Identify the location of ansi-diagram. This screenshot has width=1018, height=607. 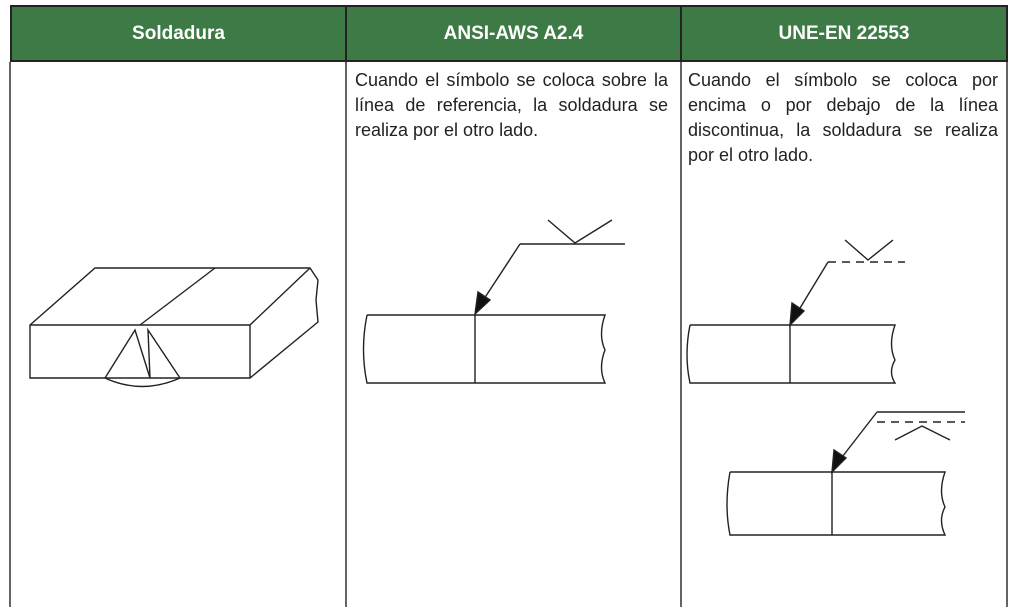
(493, 301).